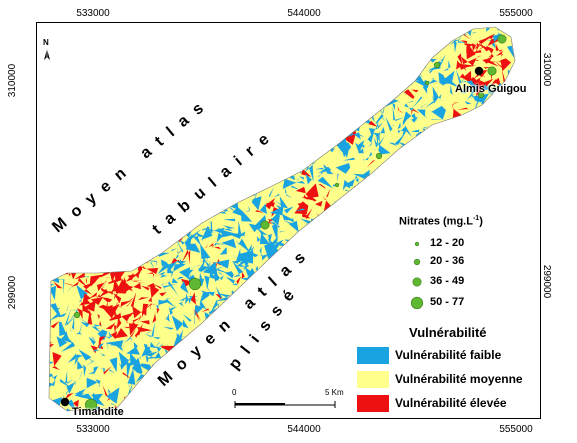 The image size is (577, 443). Describe the element at coordinates (334, 392) in the screenshot. I see `scale-bar-end-label: 5 Km` at that location.